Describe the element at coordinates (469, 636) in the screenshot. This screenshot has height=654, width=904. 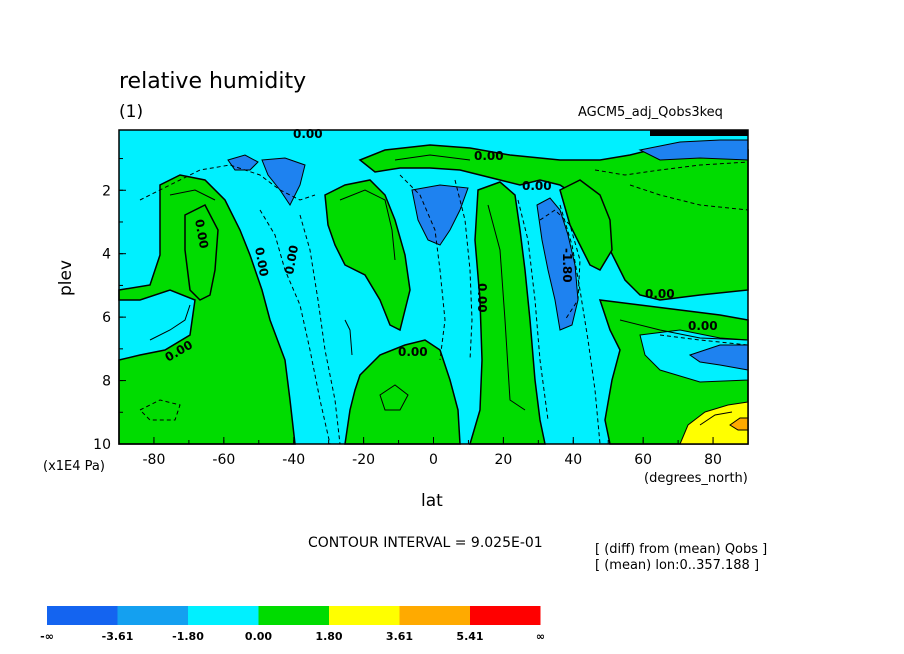
I see `colorbar-label: 5.41` at that location.